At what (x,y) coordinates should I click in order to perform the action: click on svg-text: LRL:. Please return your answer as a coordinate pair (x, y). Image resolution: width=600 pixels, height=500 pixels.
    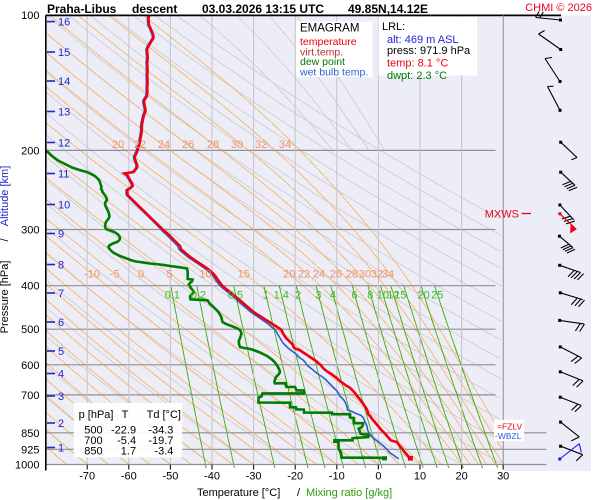
    Looking at the image, I should click on (393, 27).